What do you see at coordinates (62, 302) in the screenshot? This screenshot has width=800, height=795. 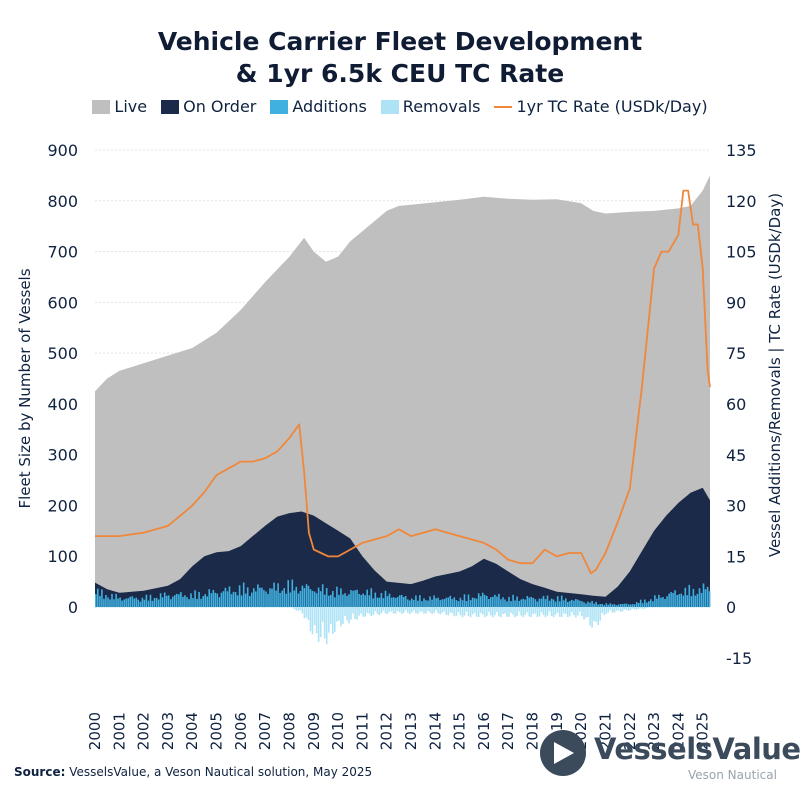 I see `y-tick-label: 600` at bounding box center [62, 302].